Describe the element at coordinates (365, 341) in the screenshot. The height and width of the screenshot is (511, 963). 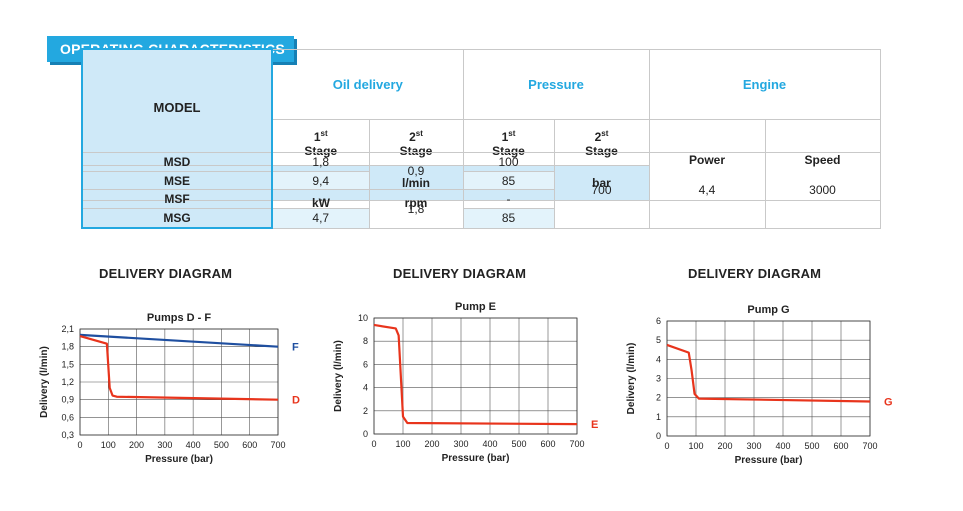
I see `y-tick-label: 8` at that location.